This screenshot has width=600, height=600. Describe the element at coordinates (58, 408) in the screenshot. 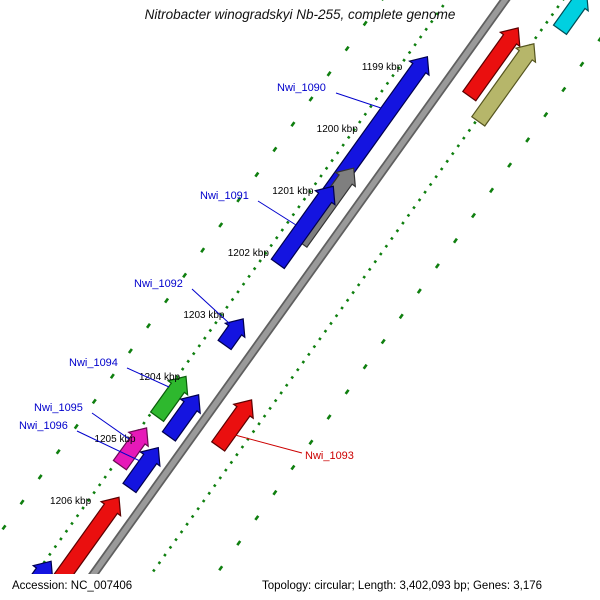

I see `gene-label-Nwi_1095: Nwi_1095` at that location.